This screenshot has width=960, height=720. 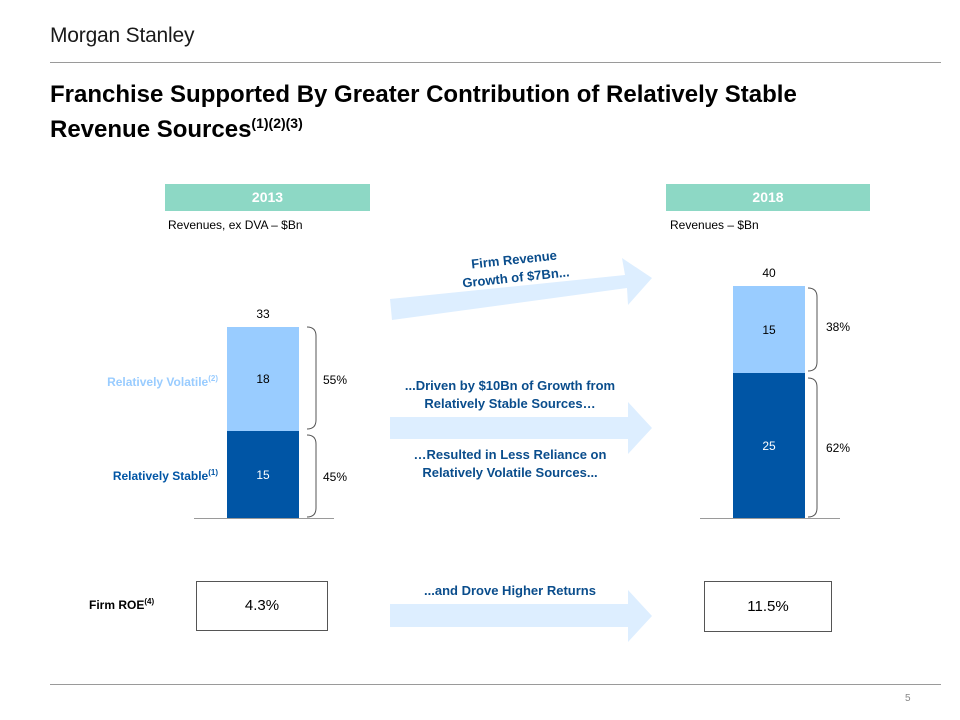 What do you see at coordinates (122, 35) in the screenshot?
I see `morgan-stanley-logo: Morgan Stanley` at bounding box center [122, 35].